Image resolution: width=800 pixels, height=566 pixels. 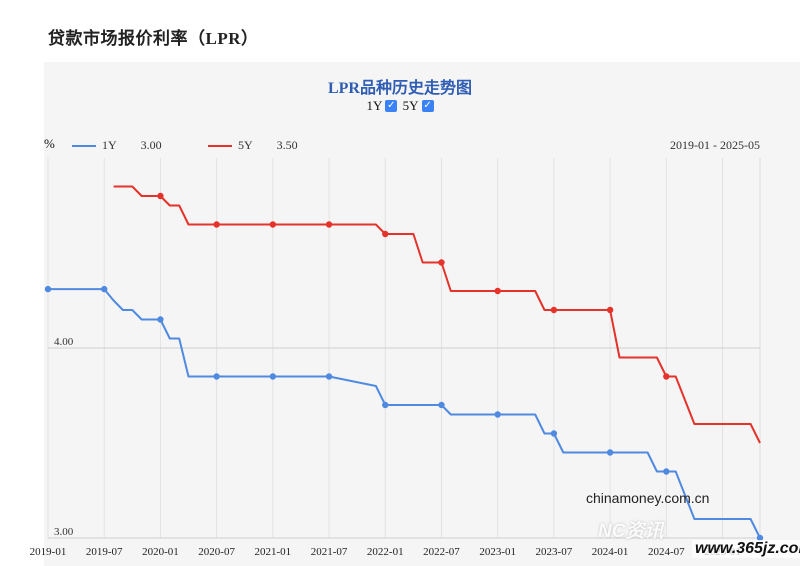 I want to click on toggle-1y: 1Y ✓, so click(x=382, y=106).